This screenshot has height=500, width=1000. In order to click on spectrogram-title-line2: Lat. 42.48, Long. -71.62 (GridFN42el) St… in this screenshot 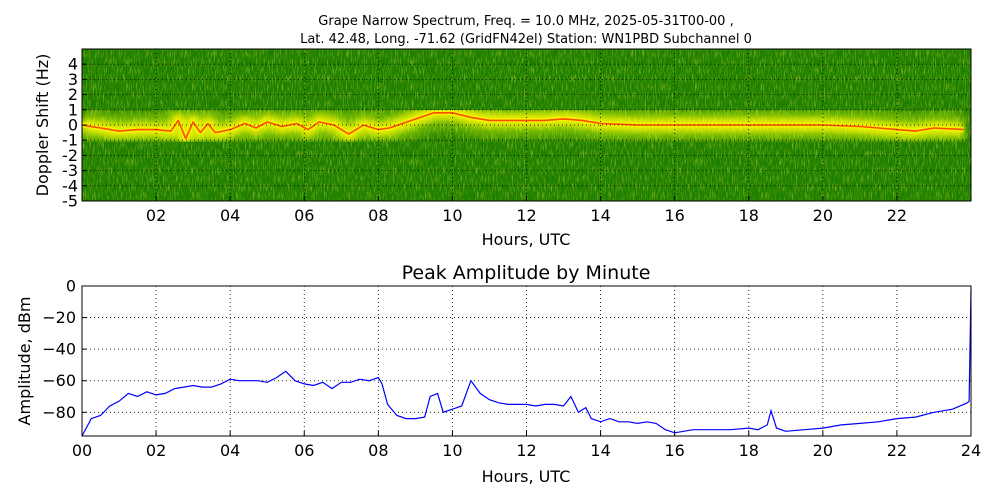, I will do `click(526, 39)`.